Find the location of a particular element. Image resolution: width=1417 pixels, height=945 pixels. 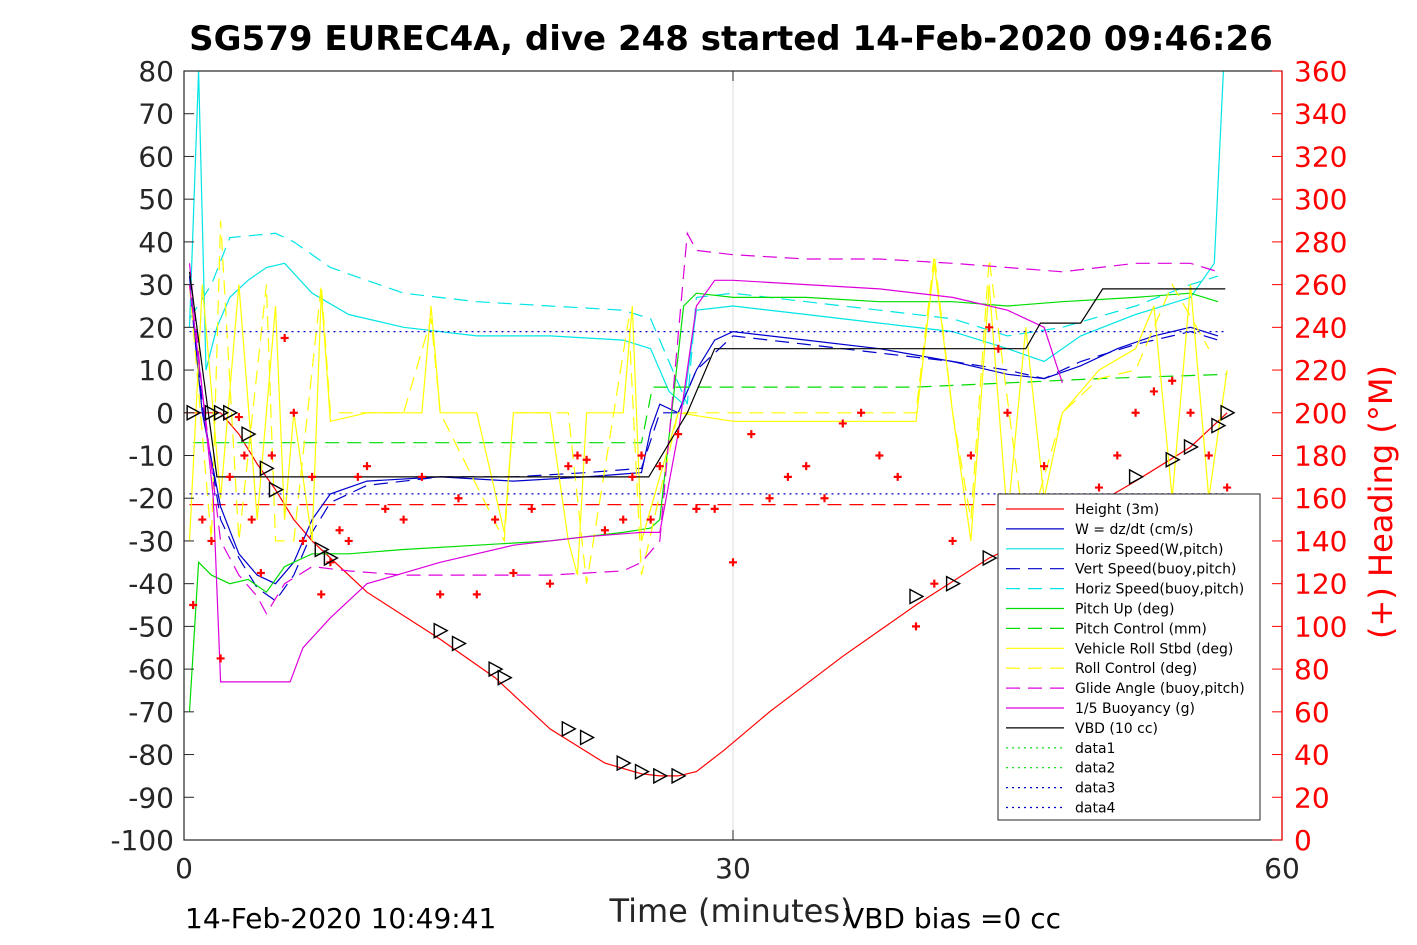

legend-label: Pitch Control (mm) is located at coordinates (1141, 629).